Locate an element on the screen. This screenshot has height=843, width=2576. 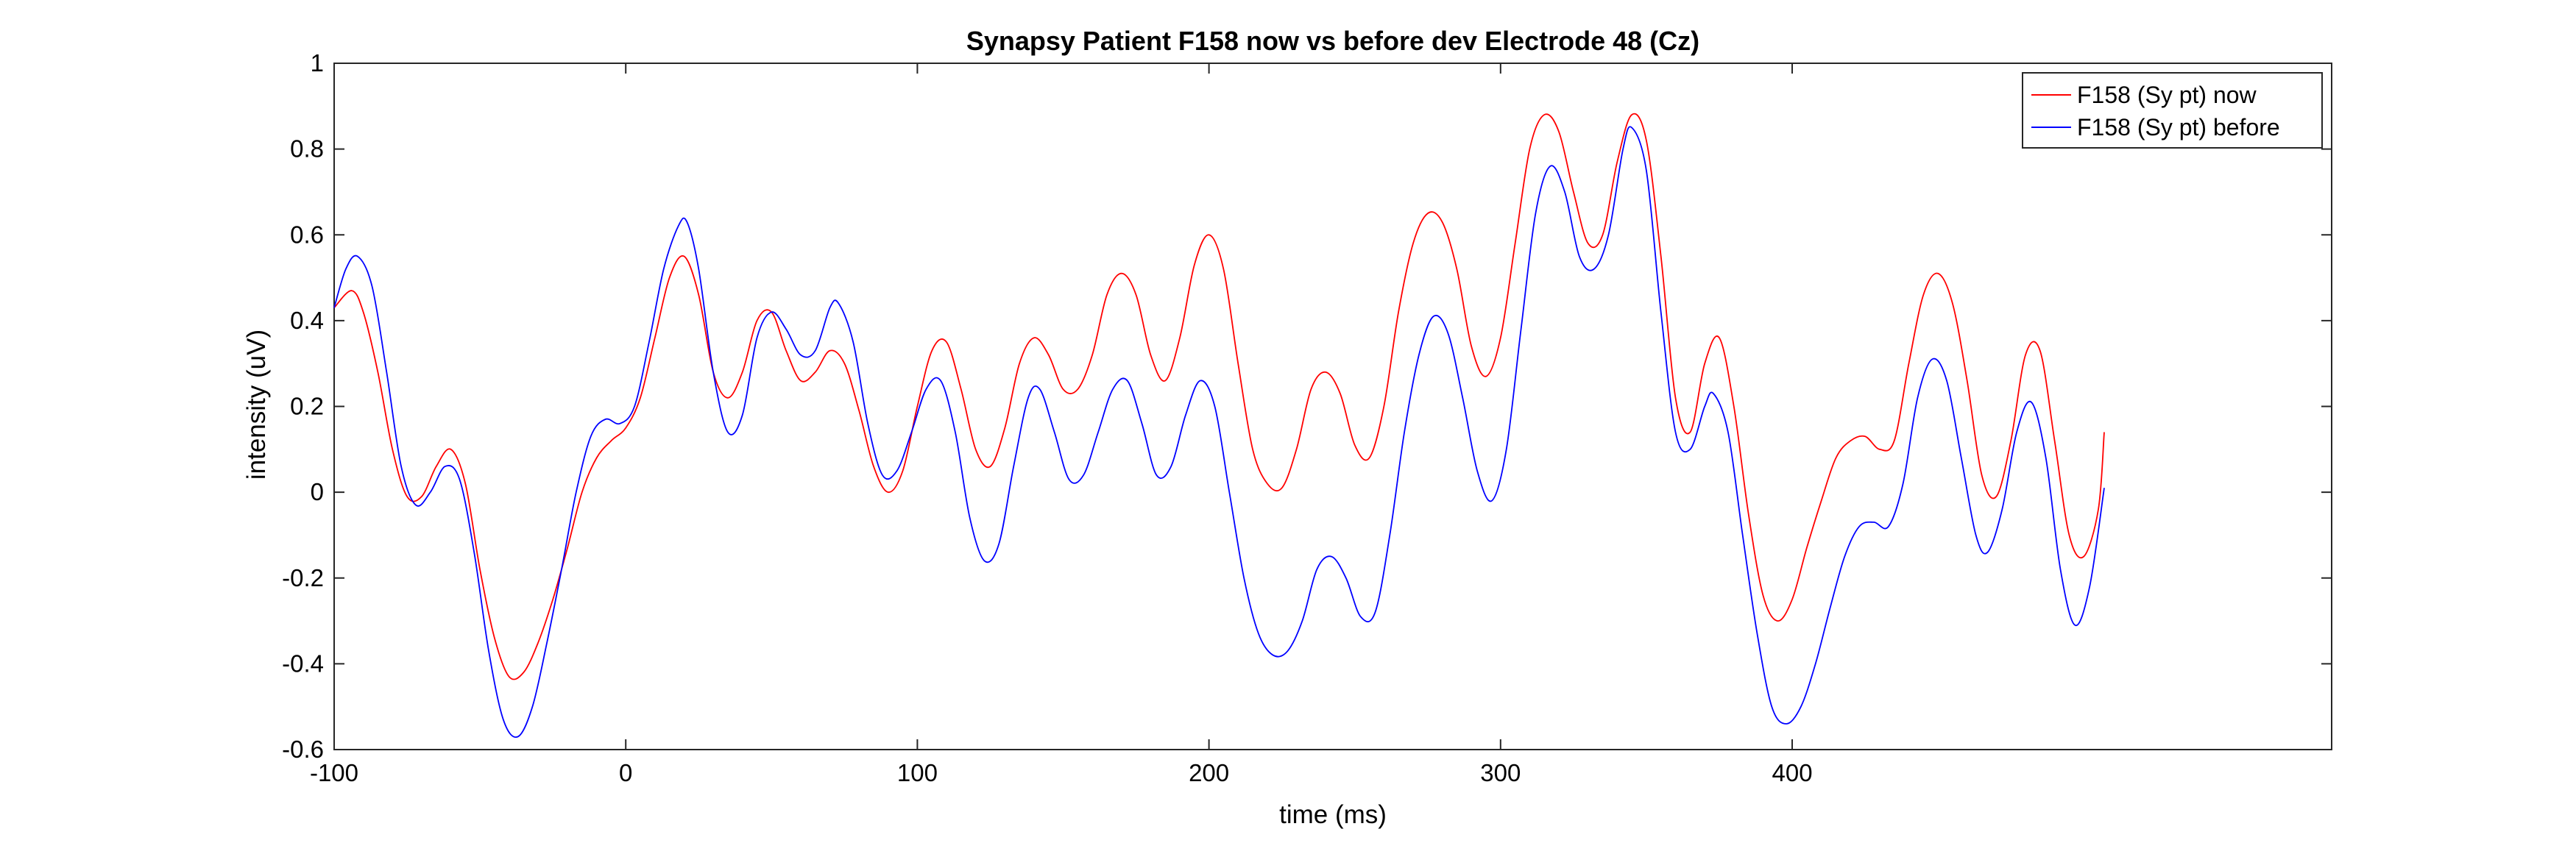
y-tick-label: 0.8 is located at coordinates (307, 149).